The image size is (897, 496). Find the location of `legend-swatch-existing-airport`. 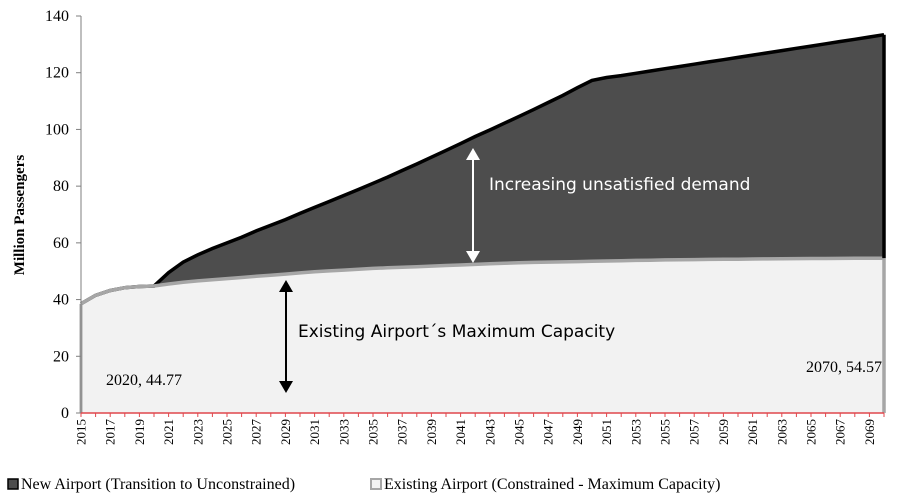

legend-swatch-existing-airport is located at coordinates (376, 484).